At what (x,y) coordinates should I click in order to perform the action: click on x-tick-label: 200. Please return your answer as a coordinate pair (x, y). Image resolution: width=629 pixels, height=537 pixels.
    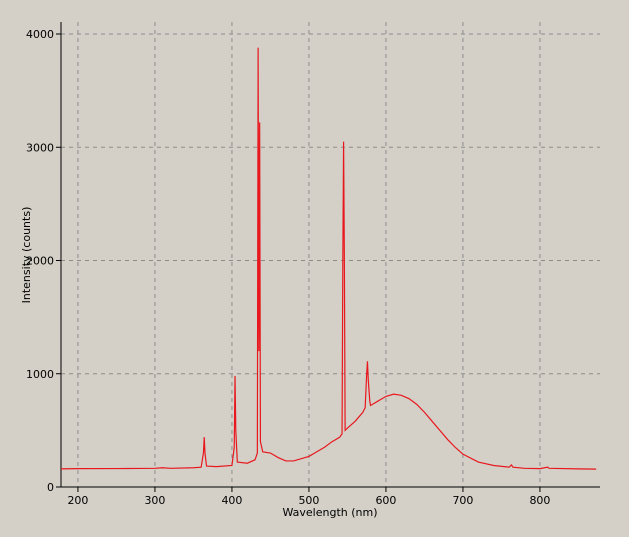
    Looking at the image, I should click on (77, 500).